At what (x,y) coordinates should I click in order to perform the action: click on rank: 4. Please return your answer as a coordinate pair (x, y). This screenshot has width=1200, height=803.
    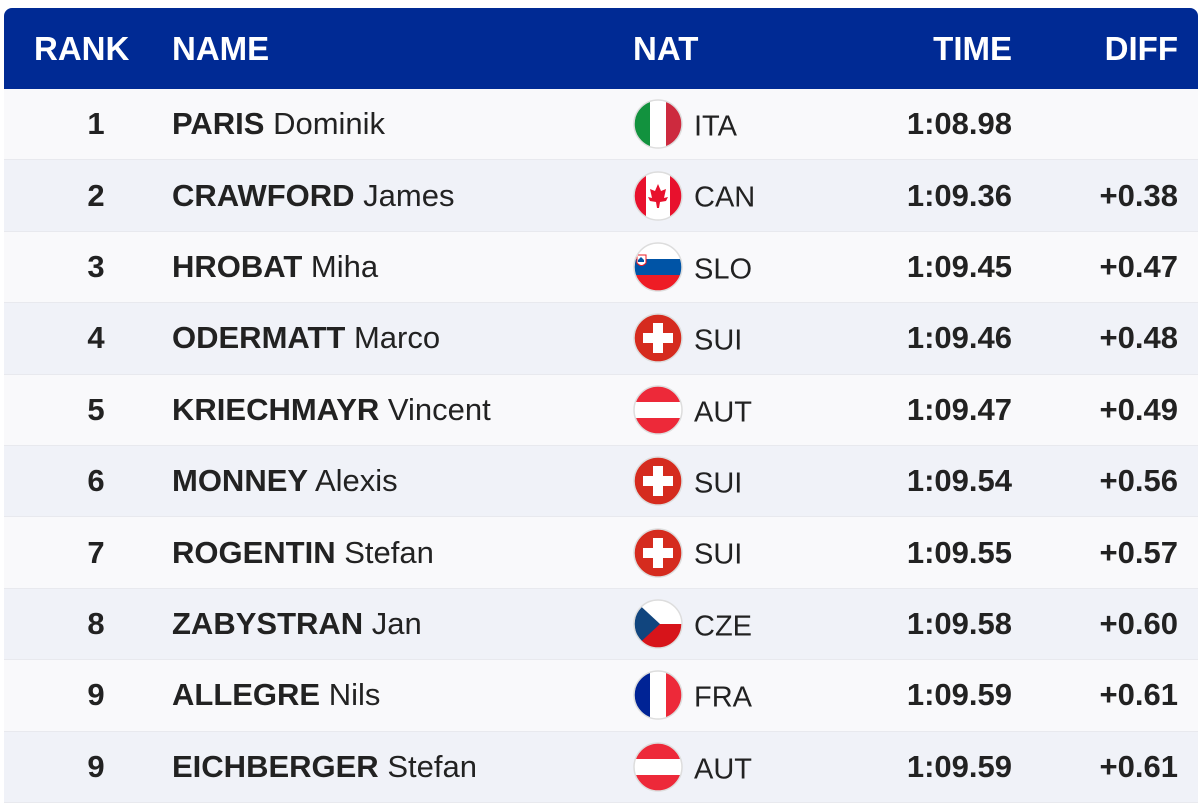
    Looking at the image, I should click on (96, 338).